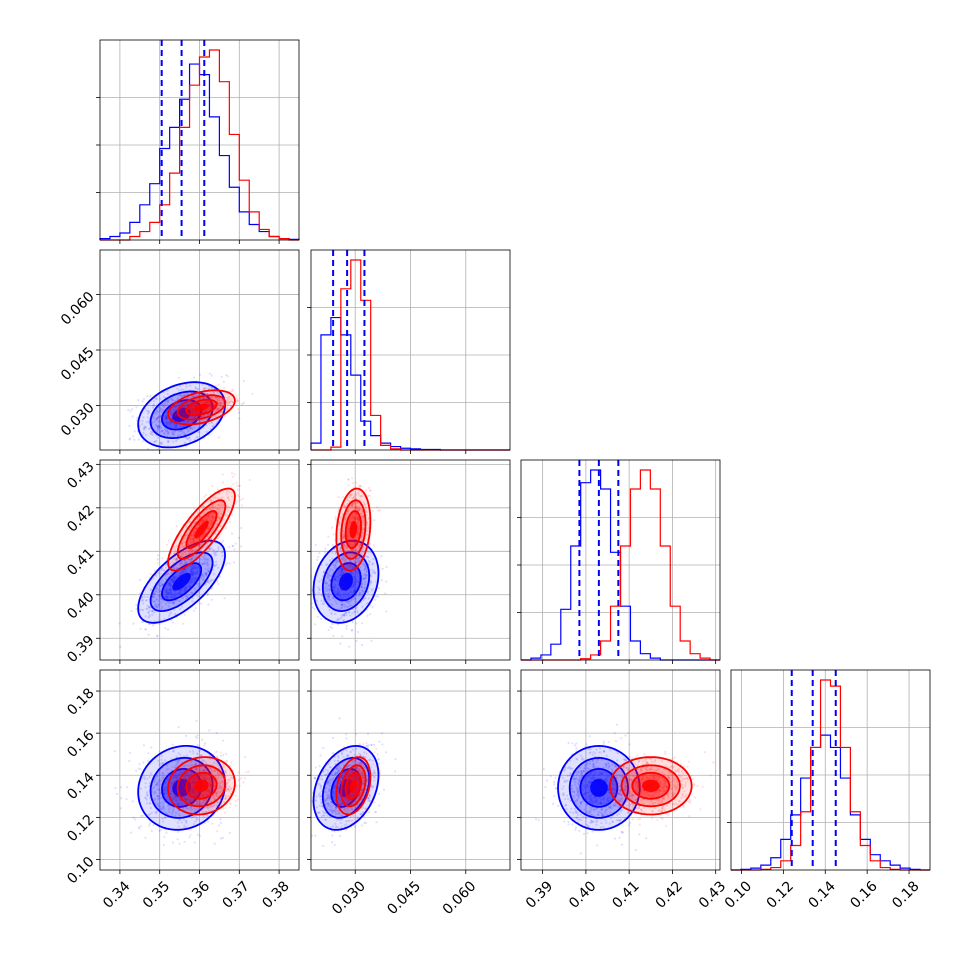 This screenshot has height=970, width=970. I want to click on x-tick-label: 0.060, so click(460, 898).